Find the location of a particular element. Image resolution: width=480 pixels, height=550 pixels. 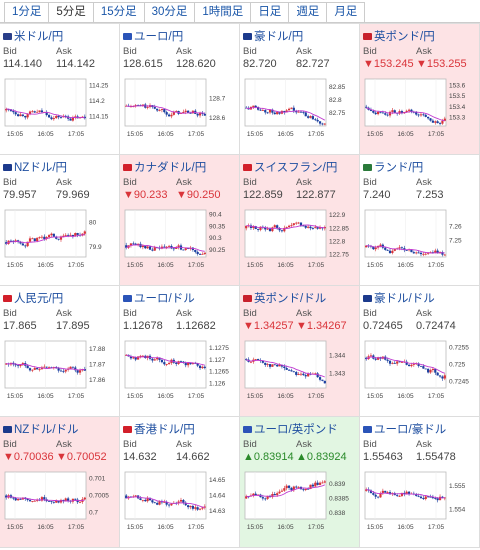

pair-header: 英ポンド/ドル is located at coordinates (300, 298).